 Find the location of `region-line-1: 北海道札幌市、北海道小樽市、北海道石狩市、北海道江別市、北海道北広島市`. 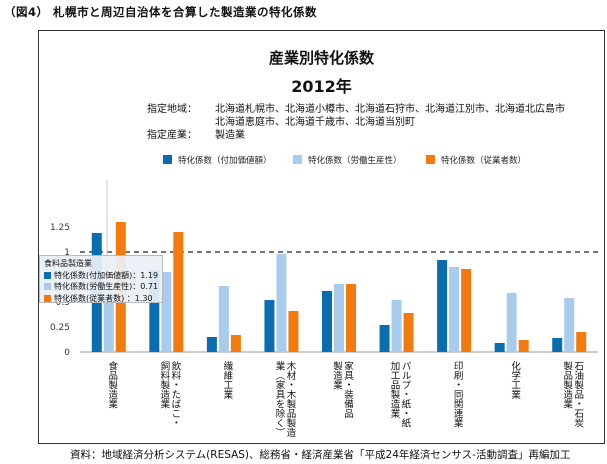

region-line-1: 北海道札幌市、北海道小樽市、北海道石狩市、北海道江別市、北海道北広島市 is located at coordinates (390, 109).